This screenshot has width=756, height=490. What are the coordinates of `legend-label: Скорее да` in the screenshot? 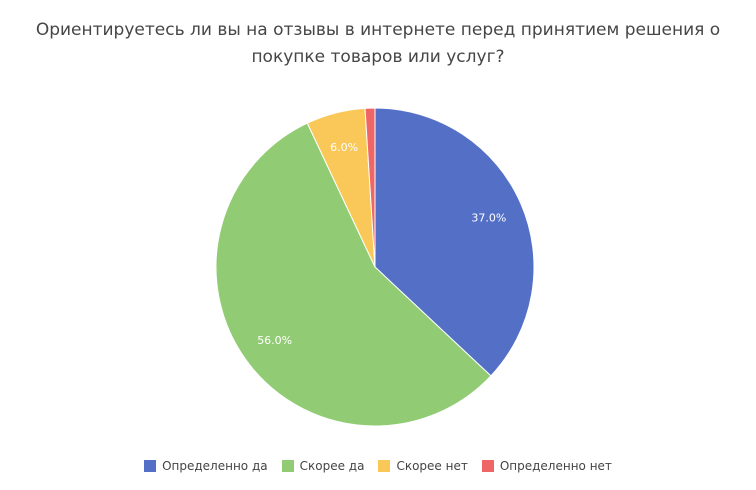 It's located at (332, 466).